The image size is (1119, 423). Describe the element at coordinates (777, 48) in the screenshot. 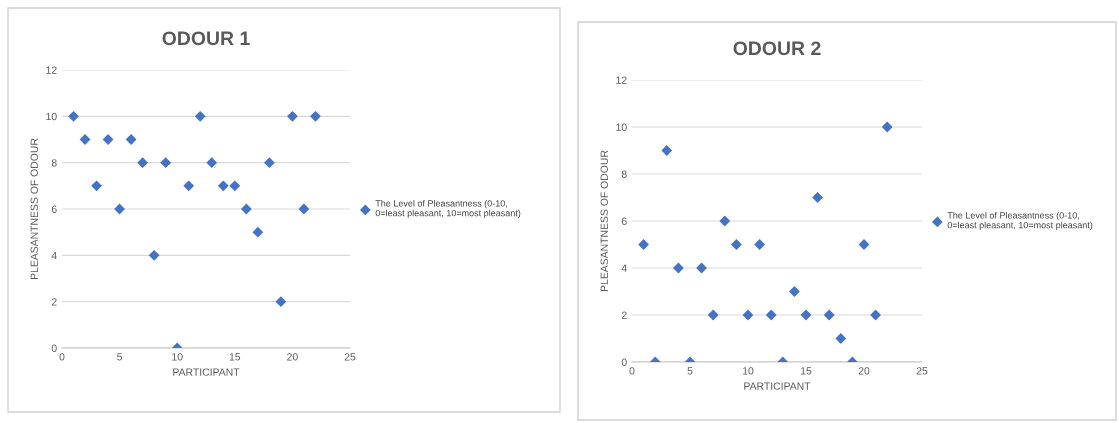

I see `chart-title: ODOUR 2` at that location.